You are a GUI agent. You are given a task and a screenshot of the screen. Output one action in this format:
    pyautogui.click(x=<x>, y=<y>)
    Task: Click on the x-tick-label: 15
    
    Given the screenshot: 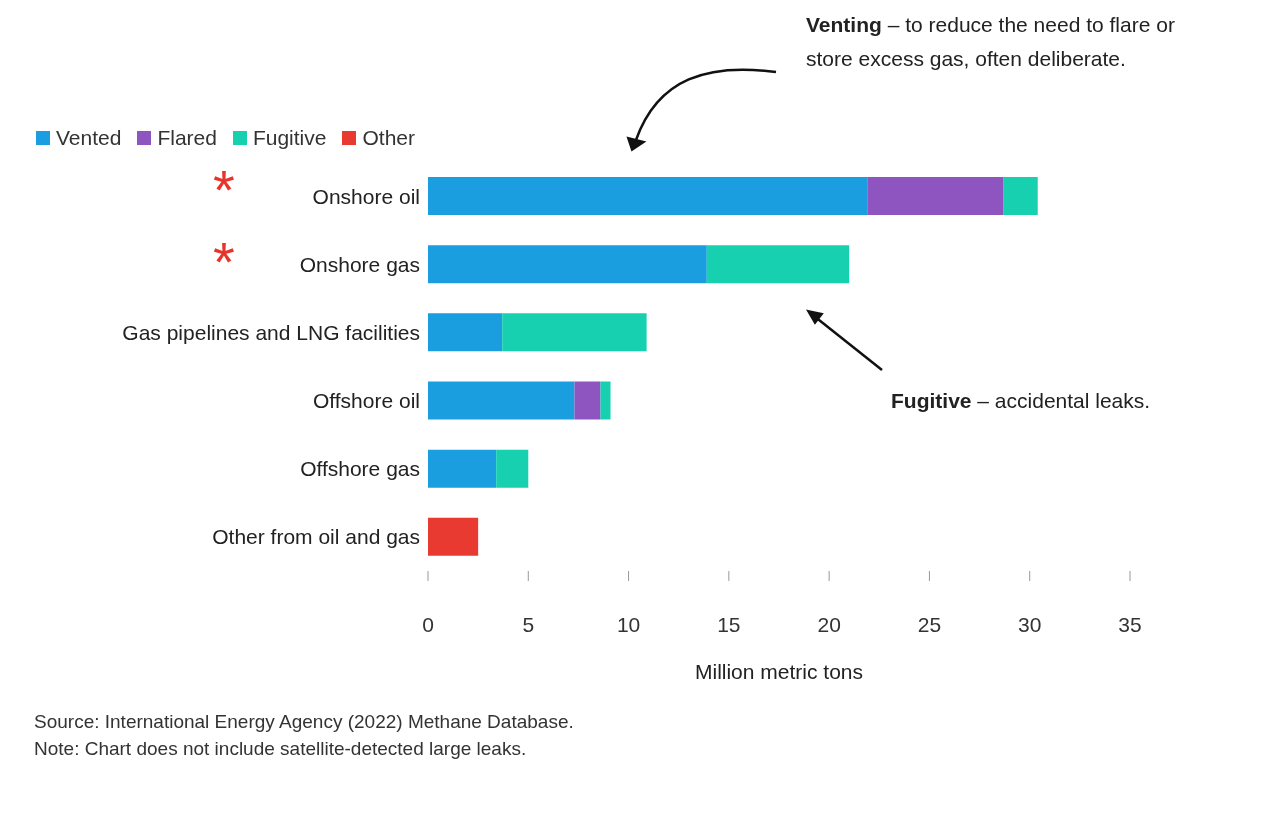 What is the action you would take?
    pyautogui.click(x=729, y=624)
    